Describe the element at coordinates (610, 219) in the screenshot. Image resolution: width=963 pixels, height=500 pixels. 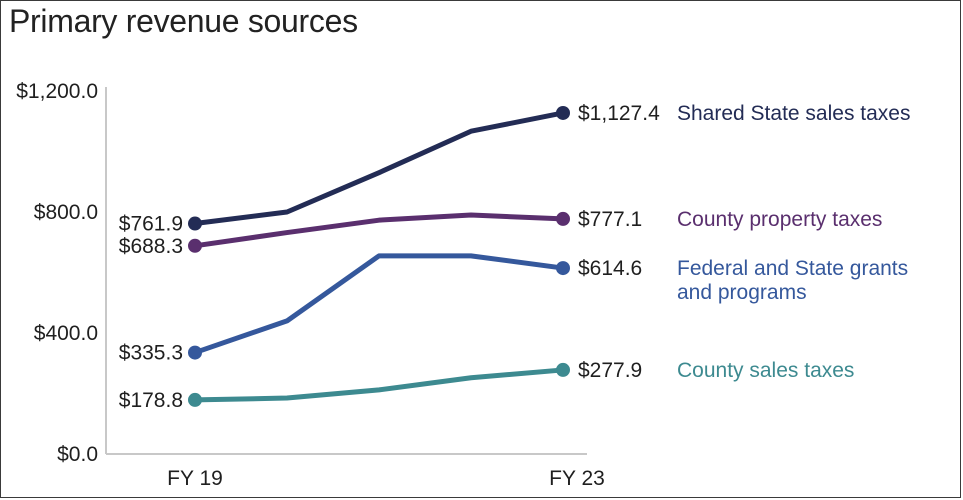
I see `data-label-end: $777.1` at that location.